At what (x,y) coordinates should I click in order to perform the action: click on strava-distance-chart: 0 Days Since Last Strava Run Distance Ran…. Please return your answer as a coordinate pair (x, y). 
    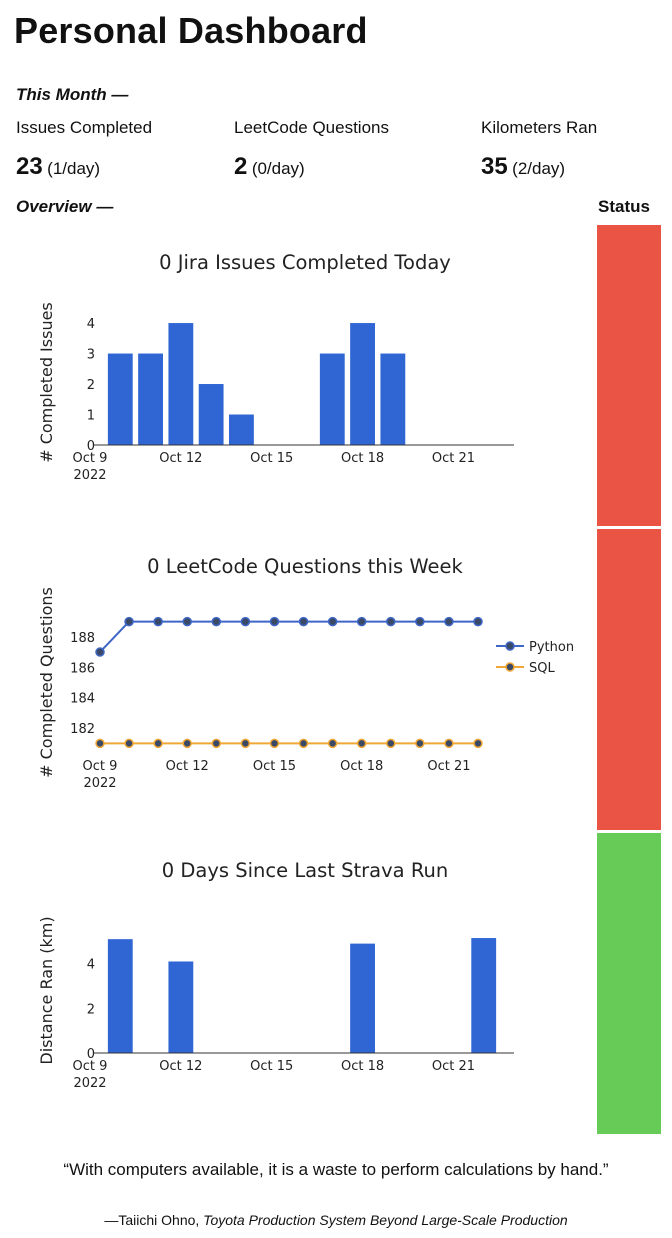
    Looking at the image, I should click on (275, 975).